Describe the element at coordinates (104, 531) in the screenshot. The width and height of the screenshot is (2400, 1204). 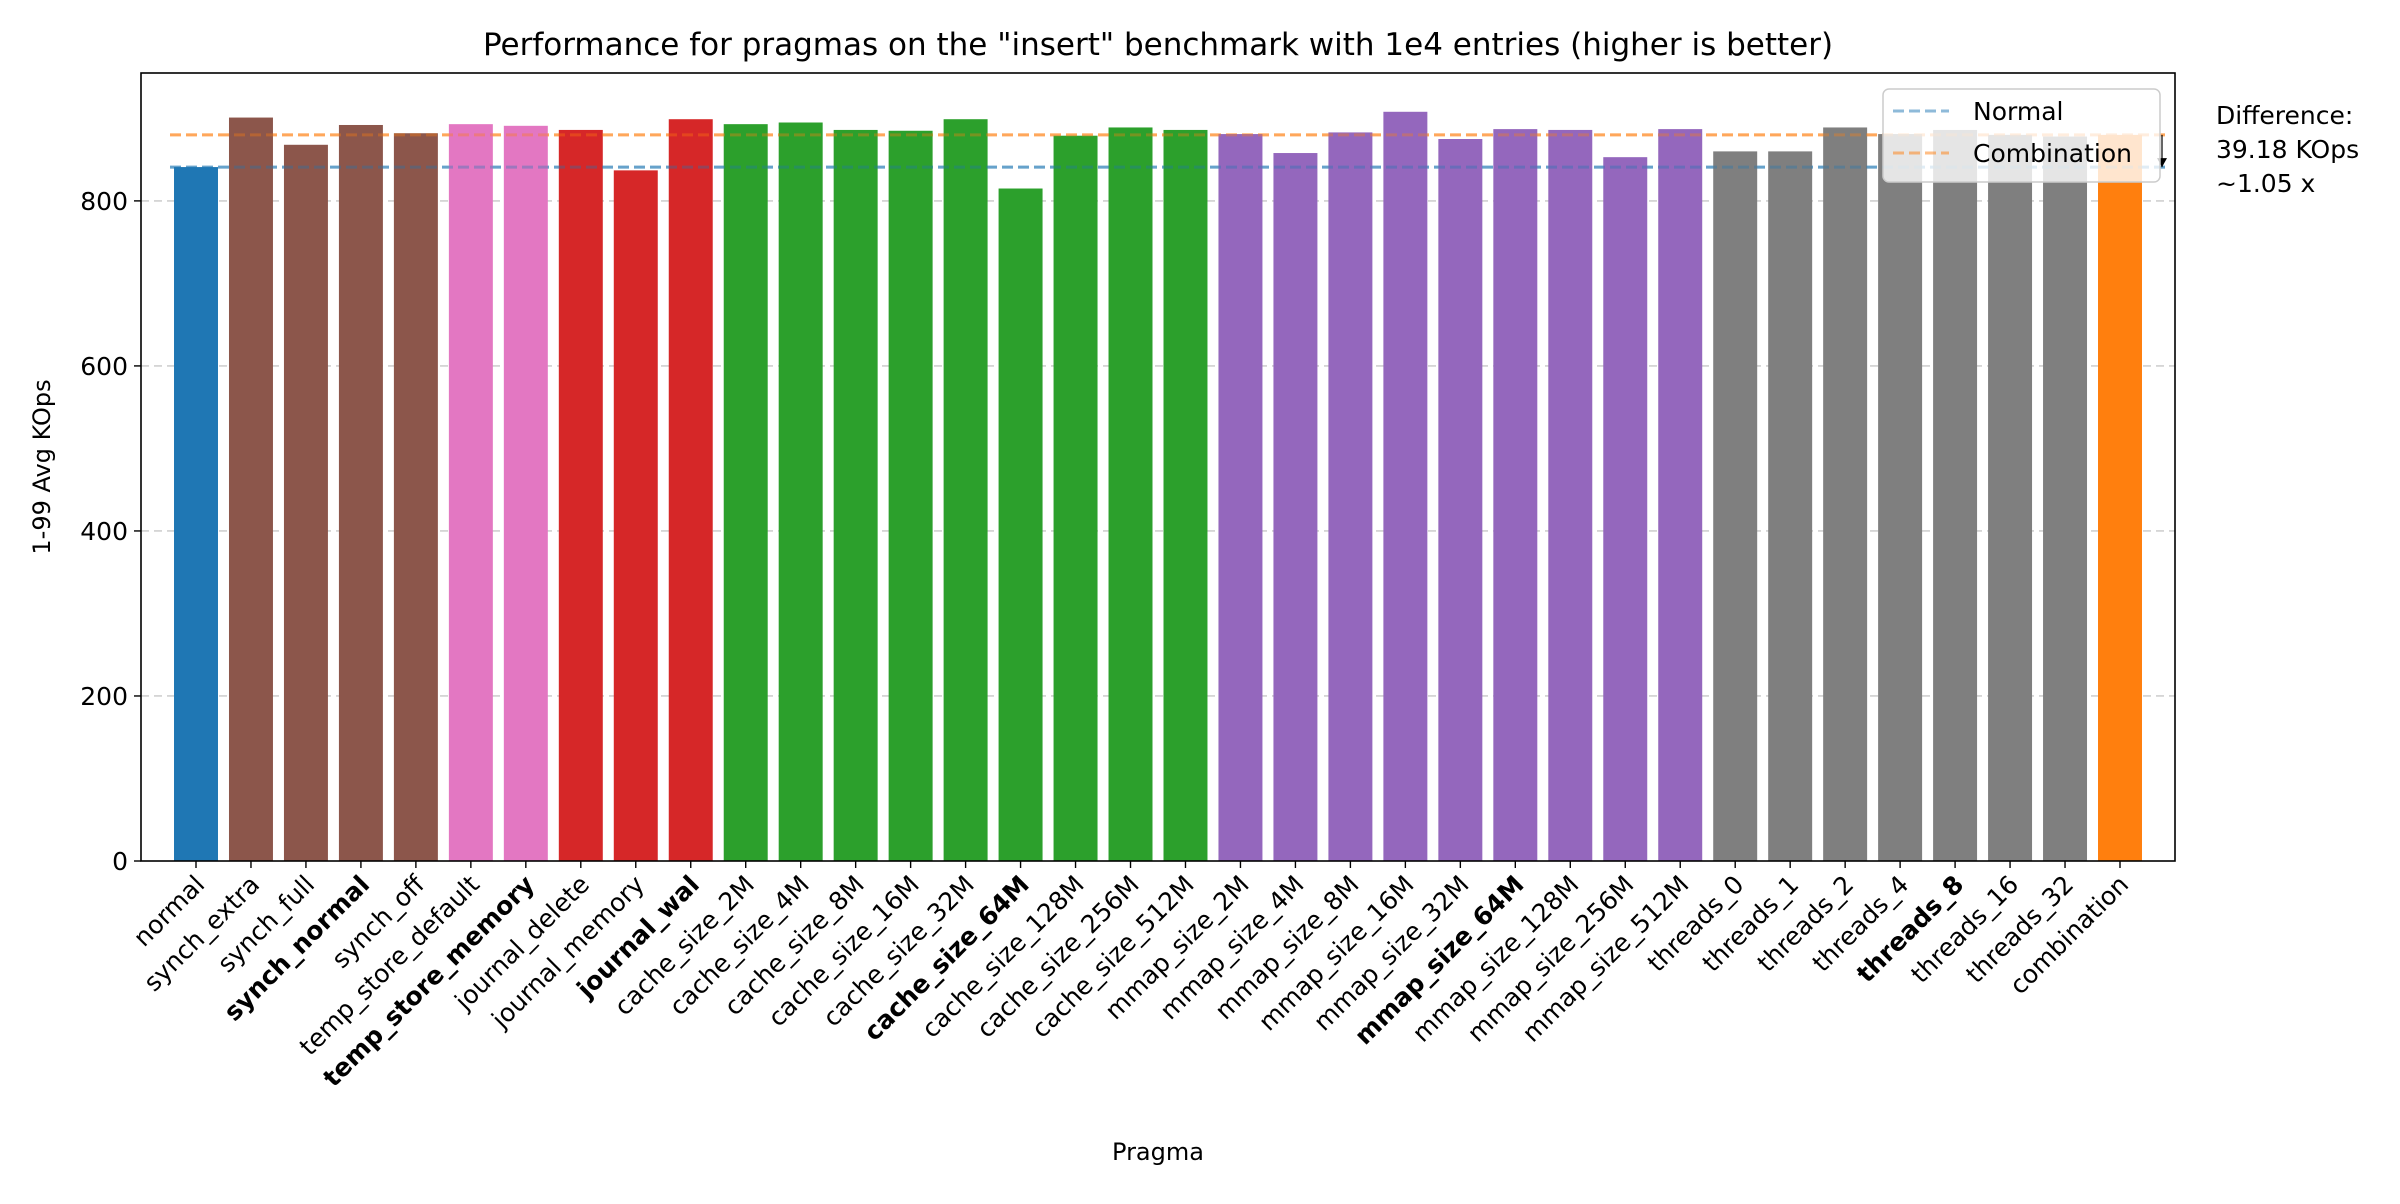
I see `y-tick-label: 400` at that location.